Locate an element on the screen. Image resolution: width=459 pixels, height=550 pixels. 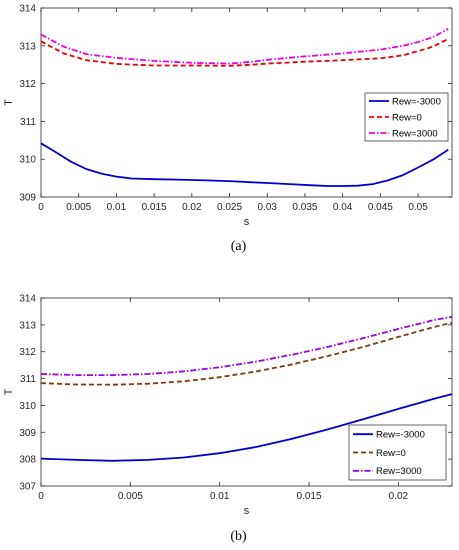
x-tick-label-b: 0.005 is located at coordinates (130, 496).